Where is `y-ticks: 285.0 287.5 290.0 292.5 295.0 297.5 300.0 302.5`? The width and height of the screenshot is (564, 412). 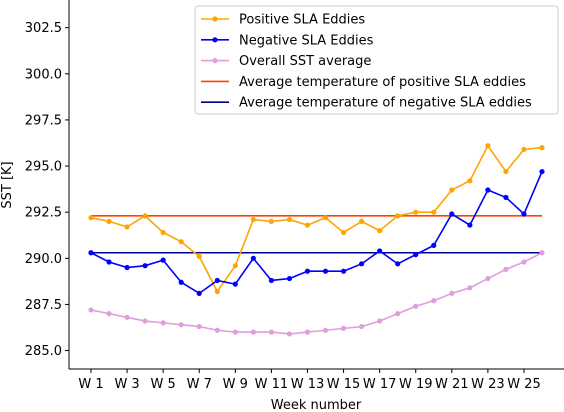 y-ticks: 285.0 287.5 290.0 292.5 295.0 297.5 300.0 302.5 is located at coordinates (47, 190).